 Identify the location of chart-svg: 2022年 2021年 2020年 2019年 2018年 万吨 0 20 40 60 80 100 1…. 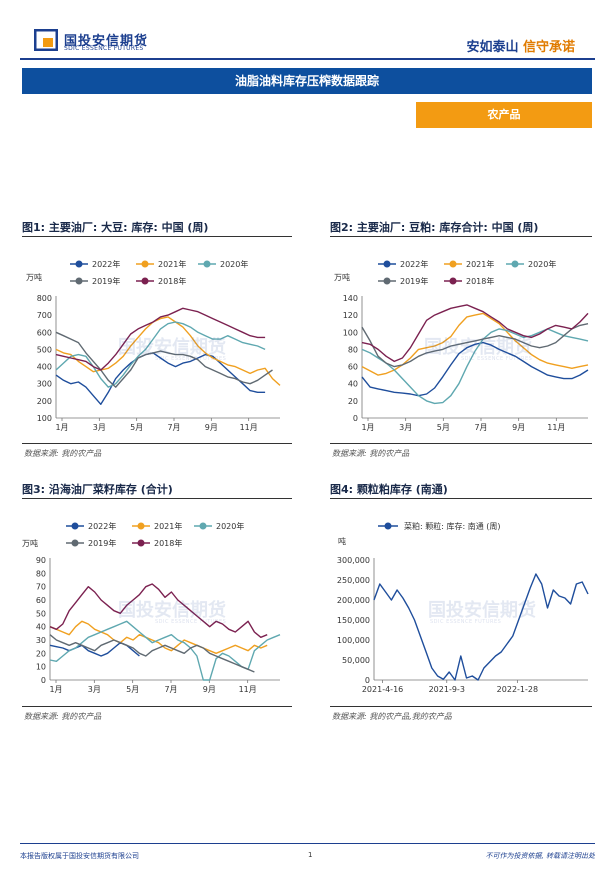
(461, 345).